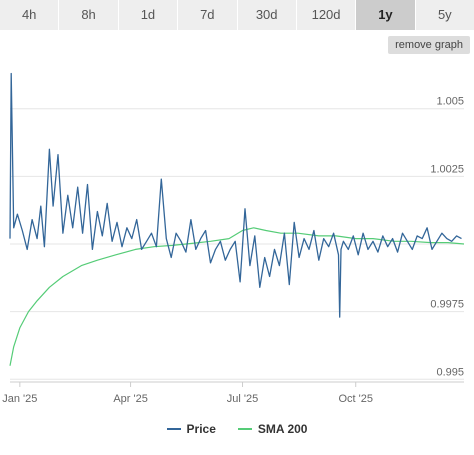 The width and height of the screenshot is (474, 455). I want to click on tab-5y: 5y, so click(444, 15).